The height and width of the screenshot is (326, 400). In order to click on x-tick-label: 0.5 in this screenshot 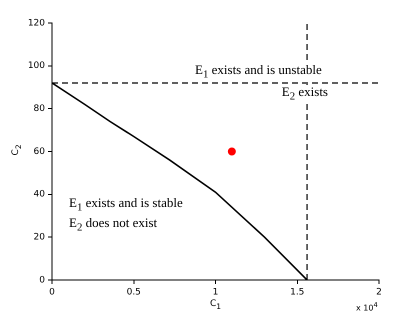, I will do `click(133, 293)`.